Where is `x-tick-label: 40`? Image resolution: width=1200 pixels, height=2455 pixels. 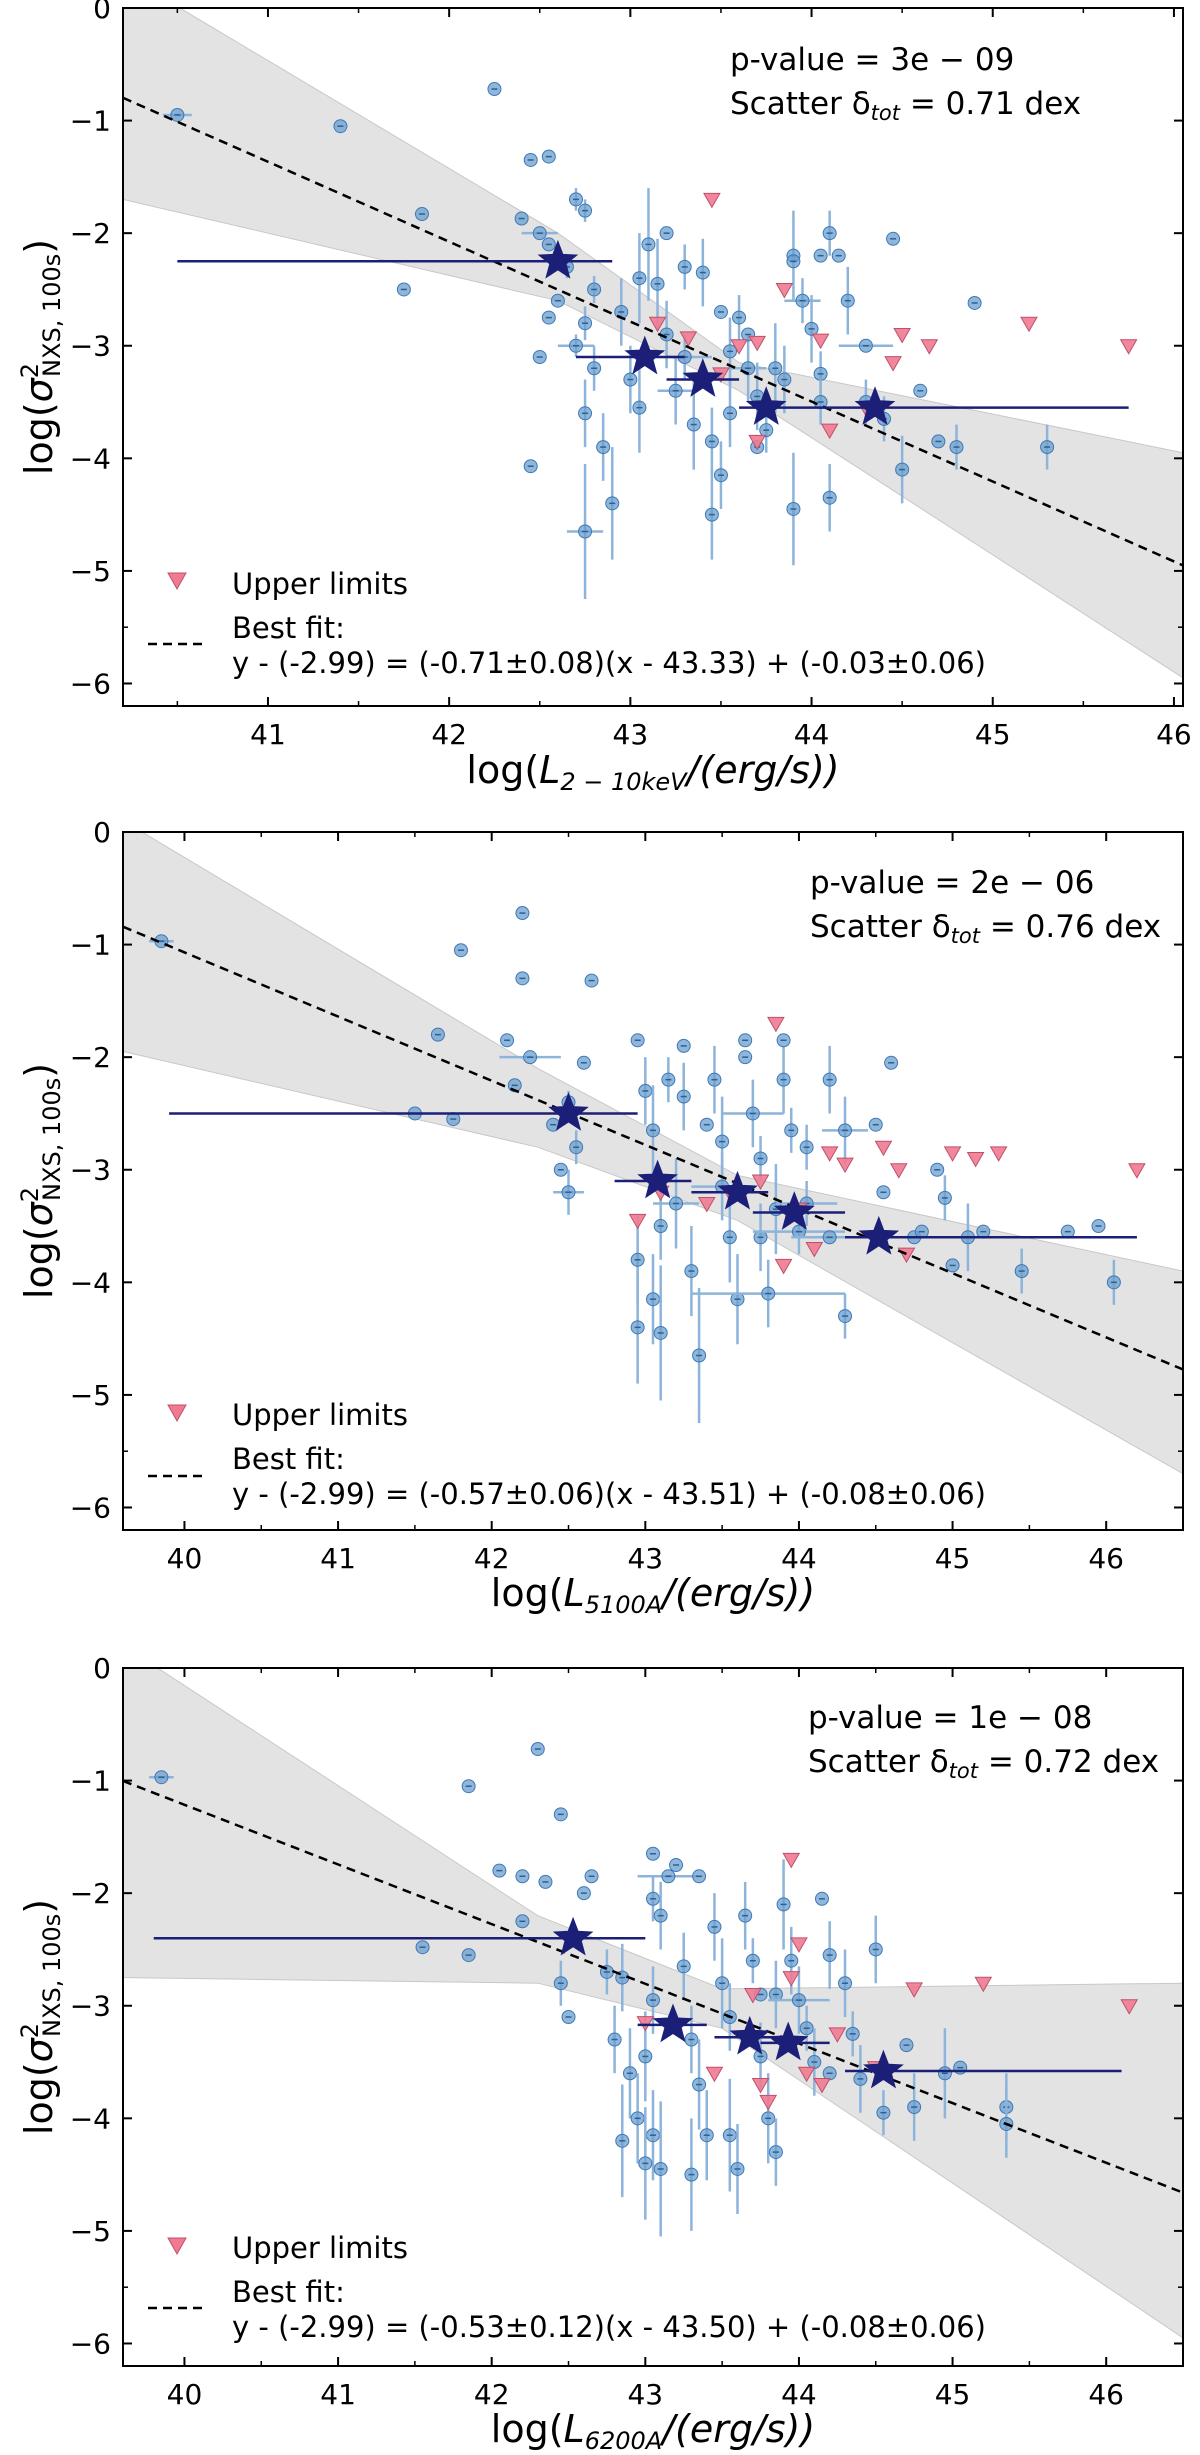
x-tick-label: 40 is located at coordinates (185, 2394).